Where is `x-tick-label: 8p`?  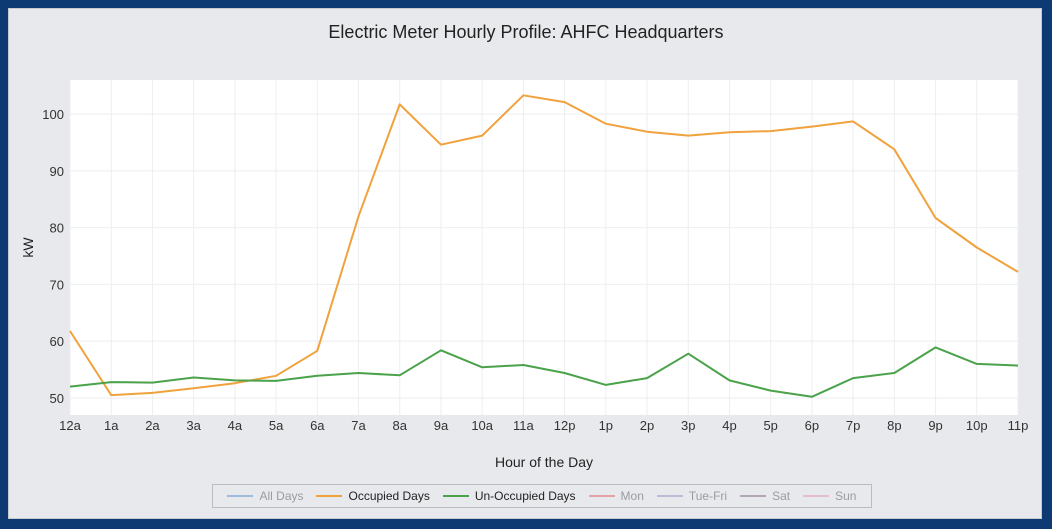 x-tick-label: 8p is located at coordinates (894, 425).